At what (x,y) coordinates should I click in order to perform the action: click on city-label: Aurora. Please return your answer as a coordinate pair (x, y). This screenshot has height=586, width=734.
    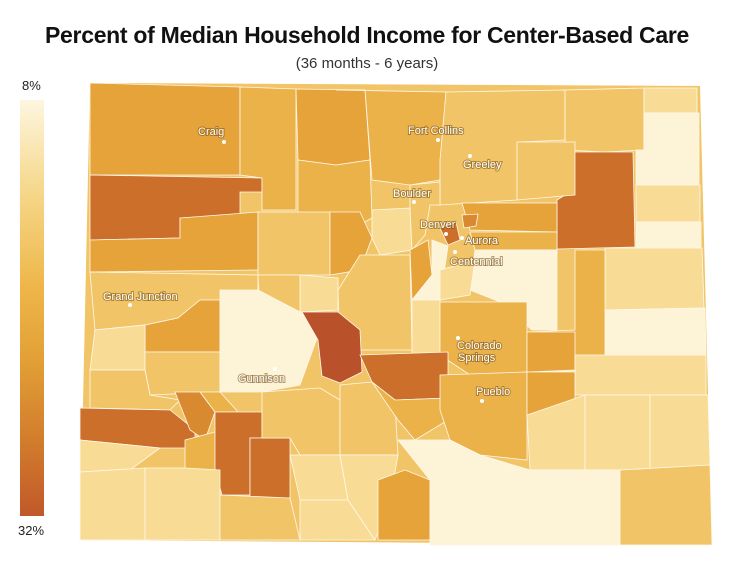
    Looking at the image, I should click on (482, 241).